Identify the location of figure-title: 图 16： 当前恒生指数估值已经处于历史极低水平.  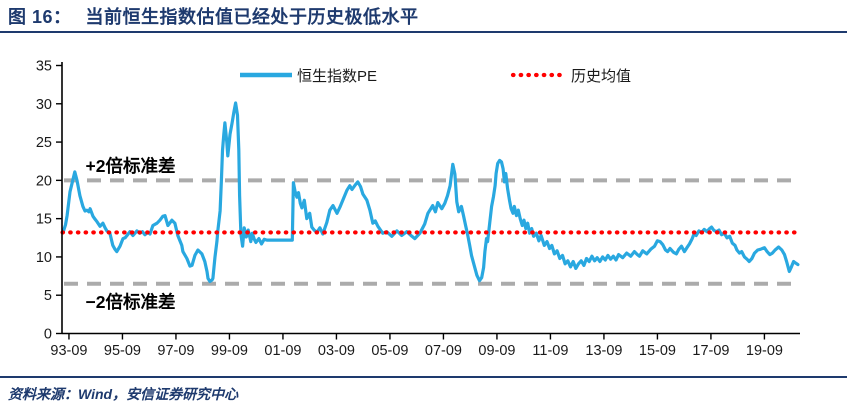
(213, 16).